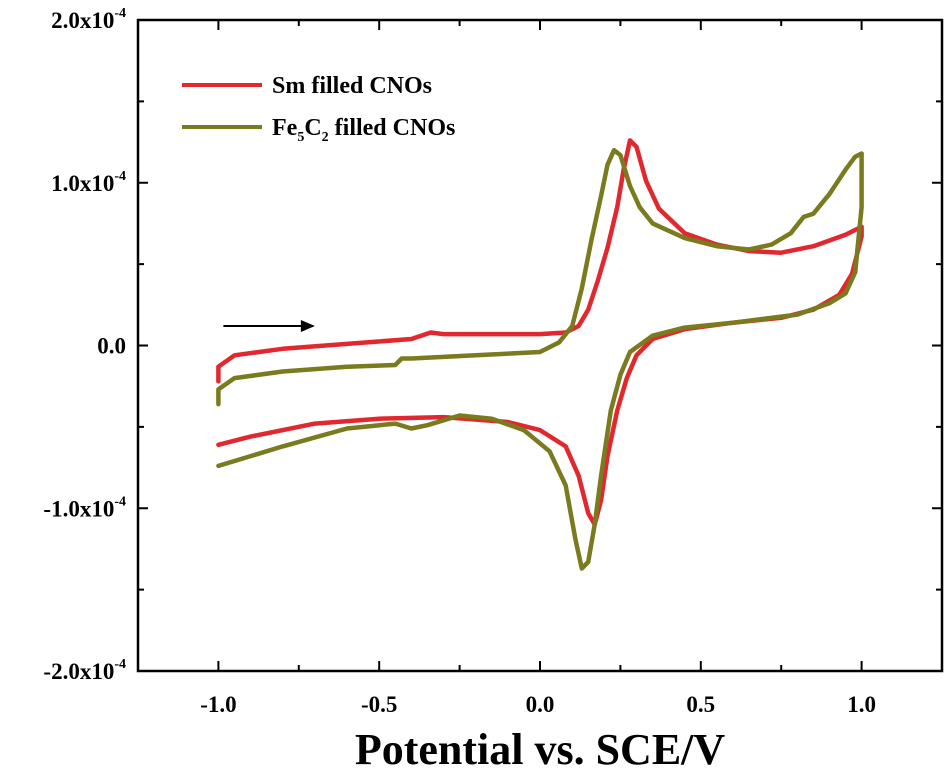 The height and width of the screenshot is (774, 949). What do you see at coordinates (861, 704) in the screenshot?
I see `x-tick-label: 1.0` at bounding box center [861, 704].